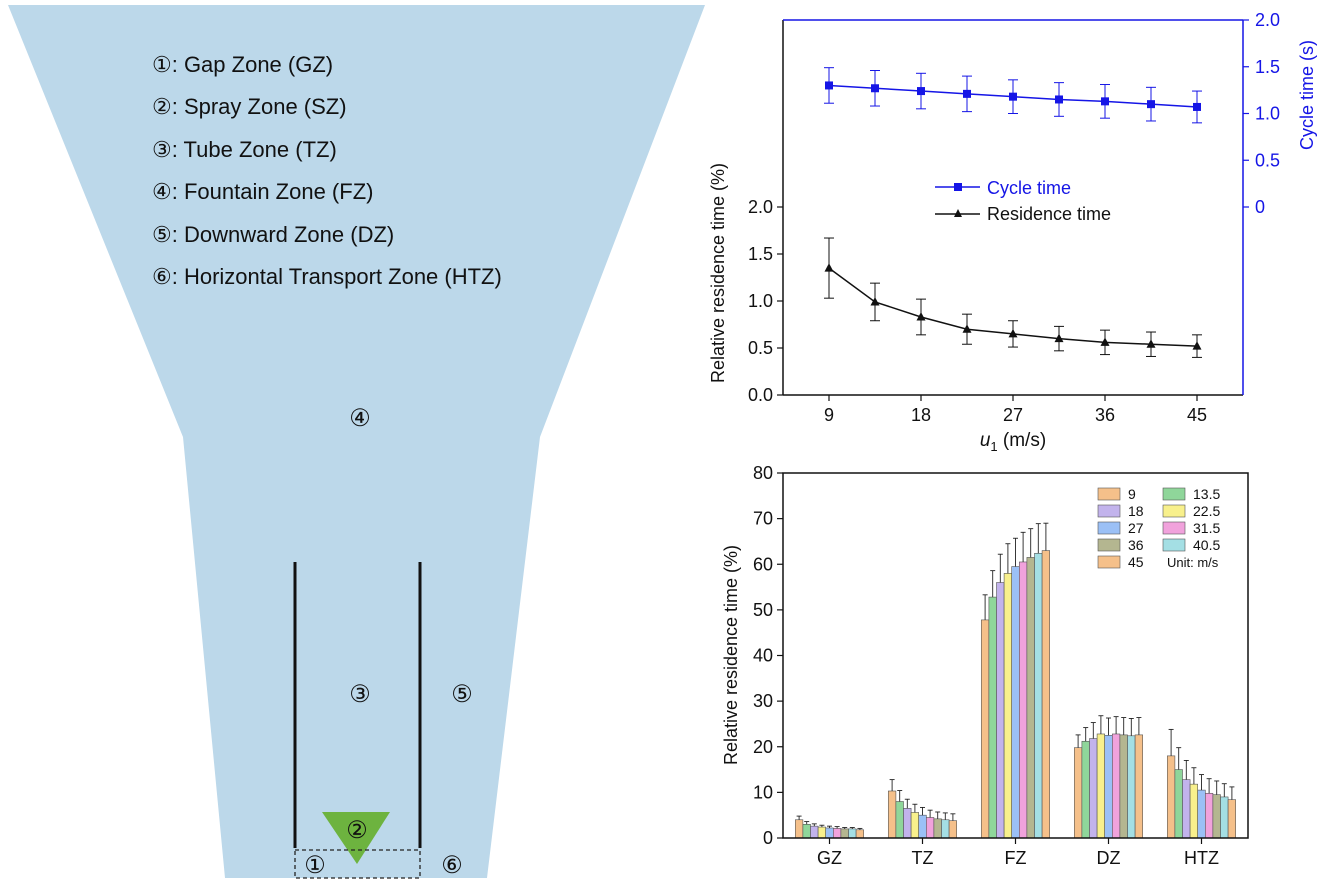 The width and height of the screenshot is (1322, 886). Describe the element at coordinates (763, 792) in the screenshot. I see `y-tick-label: 10` at that location.